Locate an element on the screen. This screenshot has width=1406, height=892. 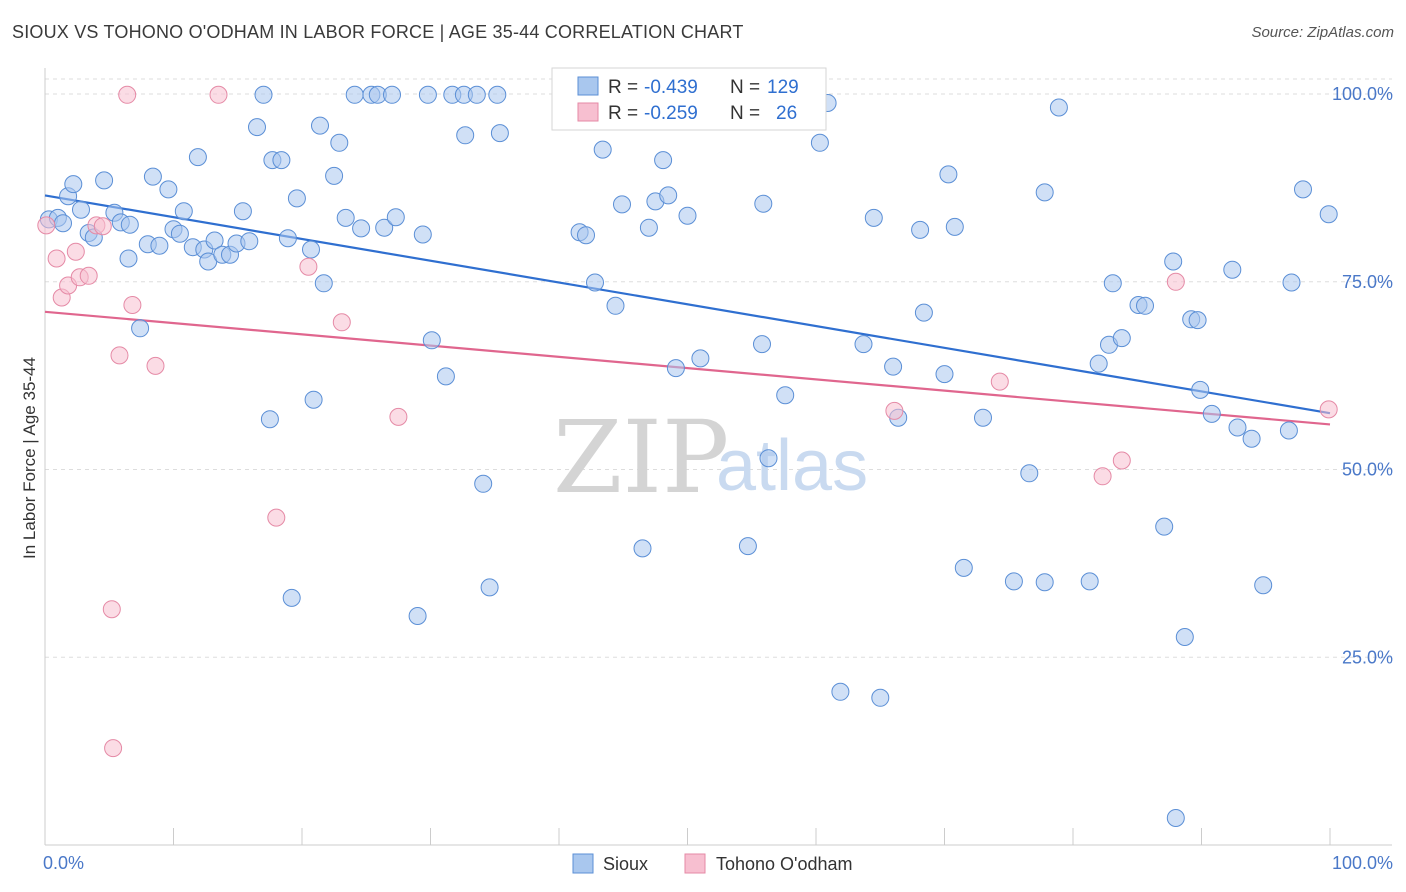
stats-r-value-sioux: -0.439 is located at coordinates (671, 87).